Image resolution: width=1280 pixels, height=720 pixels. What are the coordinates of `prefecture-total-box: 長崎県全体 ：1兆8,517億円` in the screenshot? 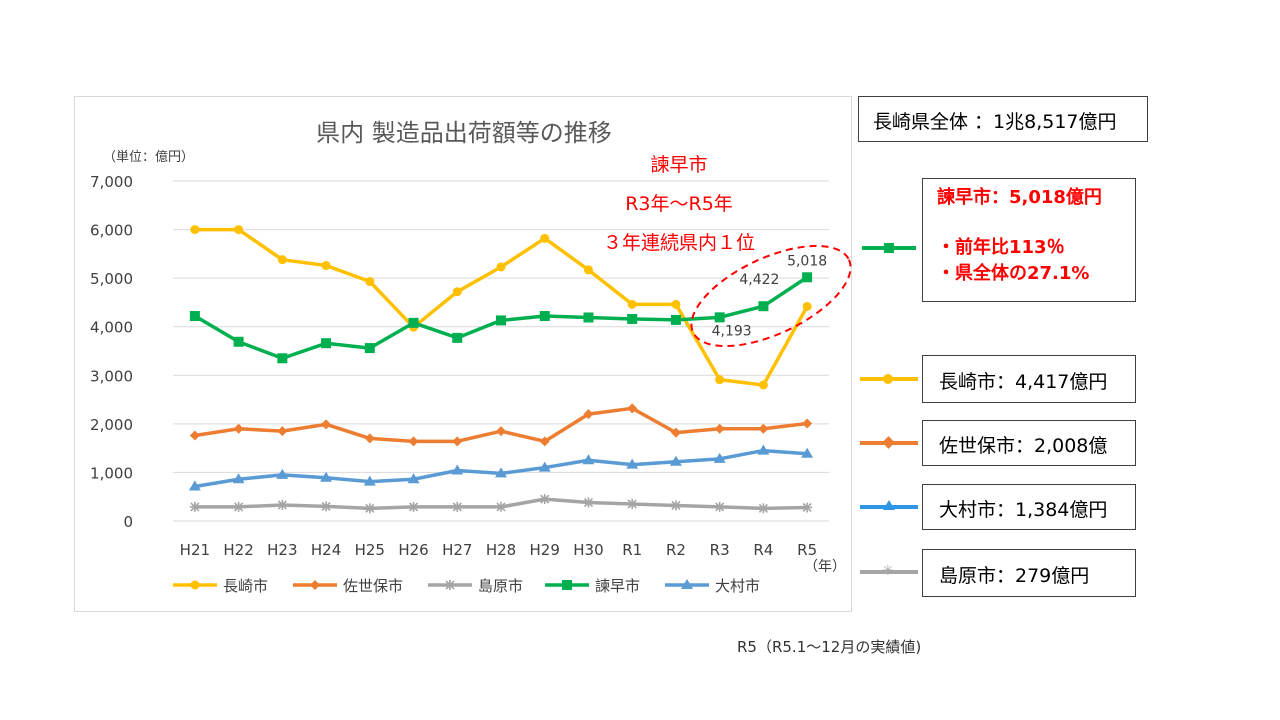 It's located at (1003, 119).